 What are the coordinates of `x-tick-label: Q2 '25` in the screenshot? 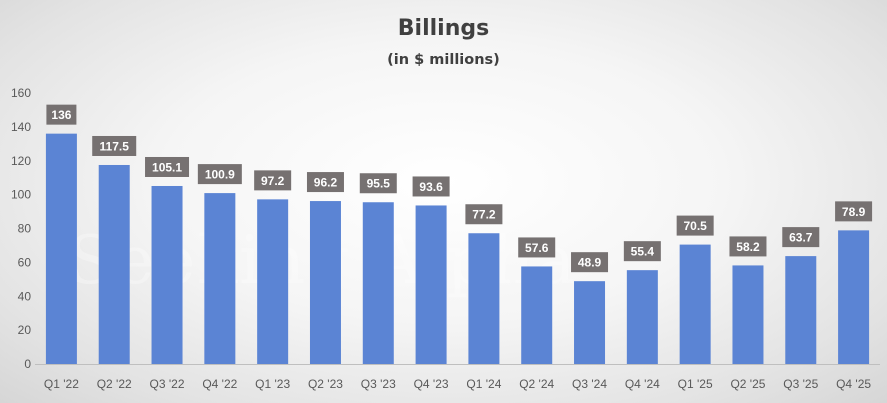 It's located at (747, 384).